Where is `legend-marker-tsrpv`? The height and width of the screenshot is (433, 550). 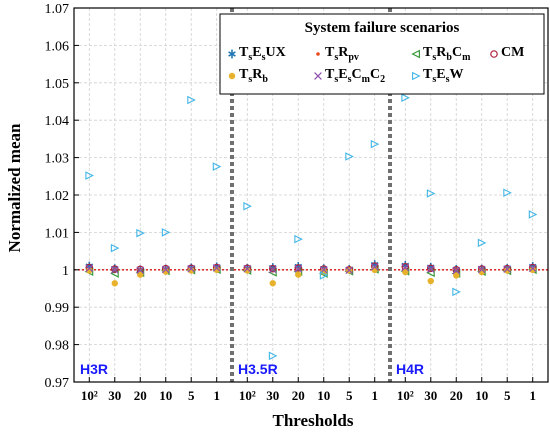
legend-marker-tsrpv is located at coordinates (318, 54).